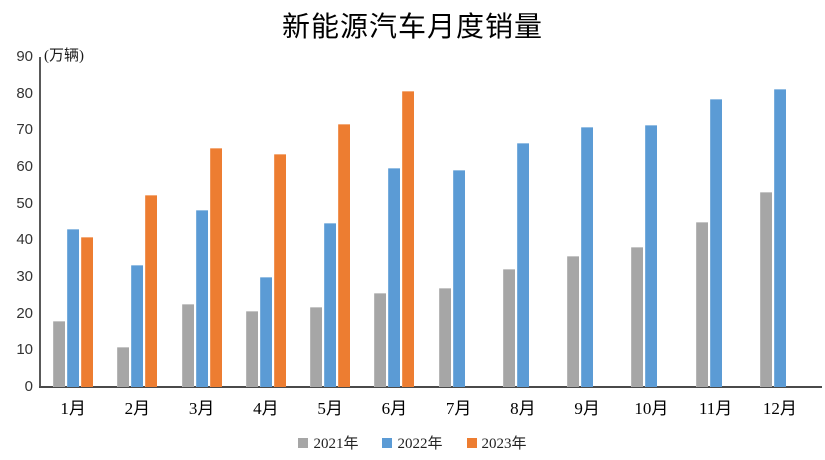  Describe the element at coordinates (587, 257) in the screenshot. I see `bar-2022年-9月` at that location.